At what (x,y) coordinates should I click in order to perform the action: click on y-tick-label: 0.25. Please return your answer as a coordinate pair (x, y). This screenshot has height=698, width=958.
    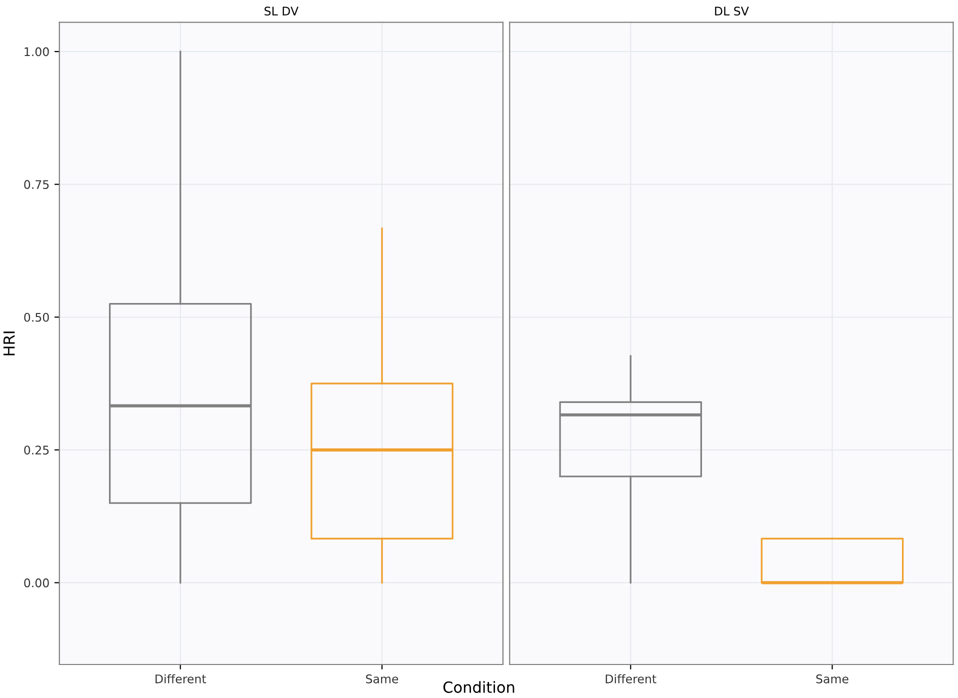
    Looking at the image, I should click on (36, 450).